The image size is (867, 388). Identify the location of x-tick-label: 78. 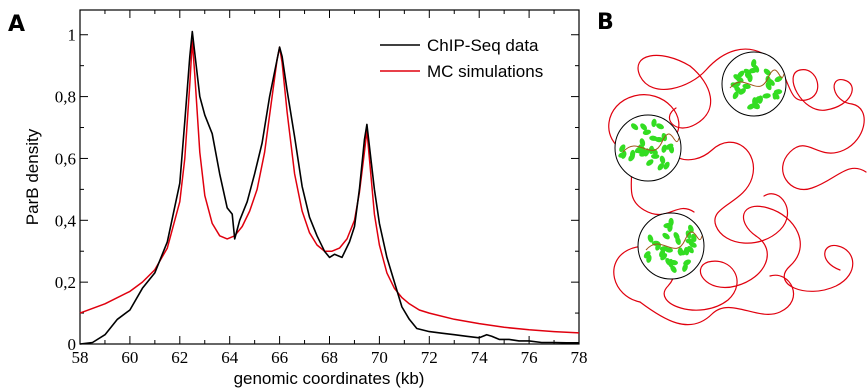
(579, 357).